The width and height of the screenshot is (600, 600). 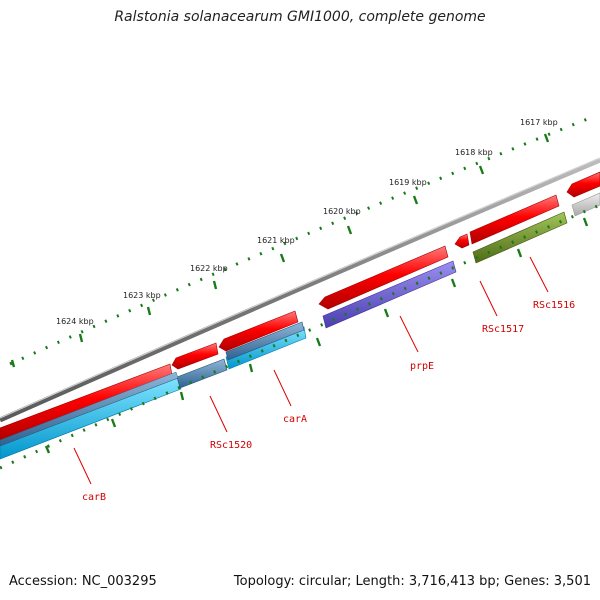 What do you see at coordinates (218, 414) in the screenshot?
I see `callout-RSc1520` at bounding box center [218, 414].